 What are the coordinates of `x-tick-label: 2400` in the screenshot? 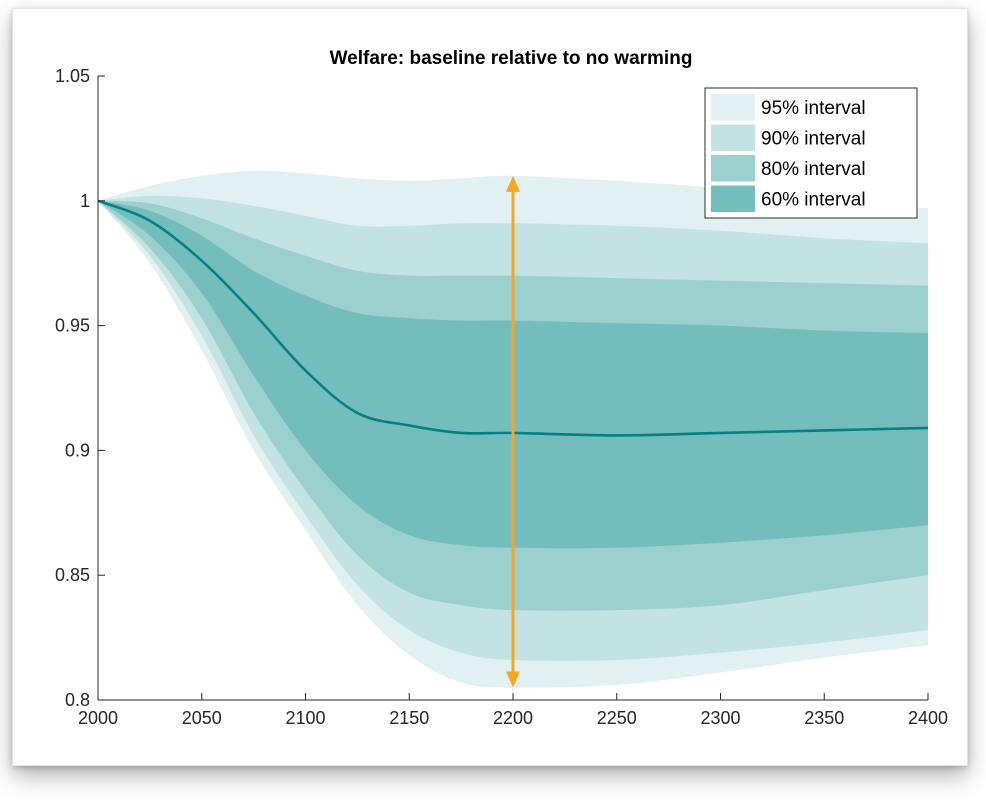 It's located at (928, 718).